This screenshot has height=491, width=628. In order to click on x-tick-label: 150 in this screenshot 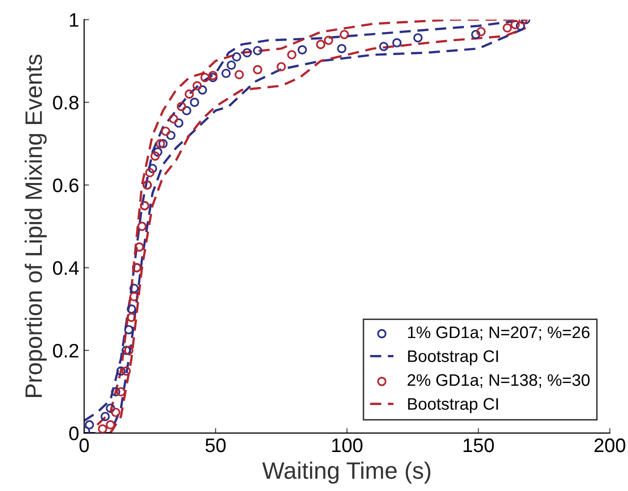, I will do `click(479, 445)`.